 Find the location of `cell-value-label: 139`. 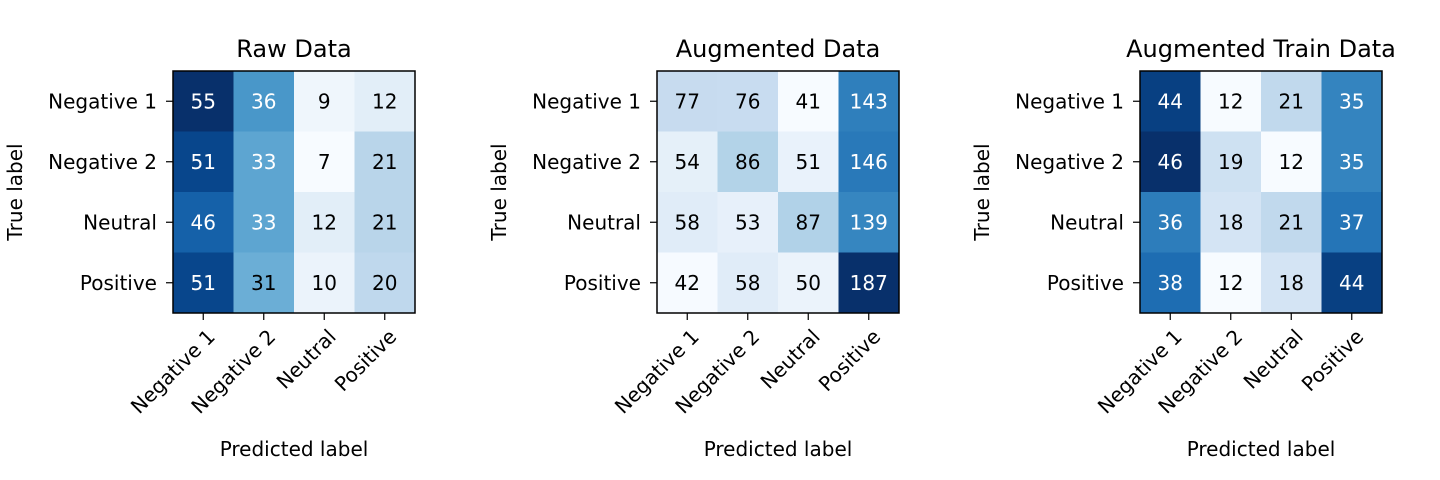

cell-value-label: 139 is located at coordinates (869, 222).